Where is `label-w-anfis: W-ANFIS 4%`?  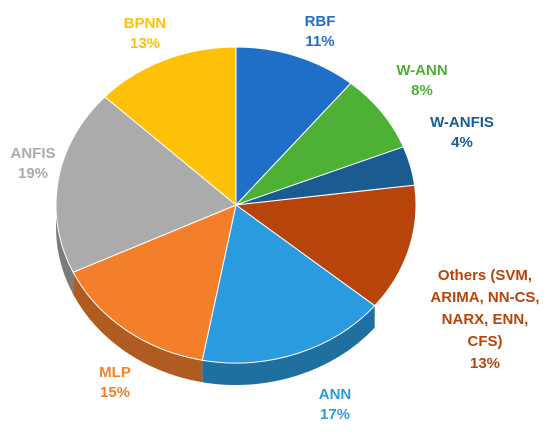
label-w-anfis: W-ANFIS 4% is located at coordinates (462, 133).